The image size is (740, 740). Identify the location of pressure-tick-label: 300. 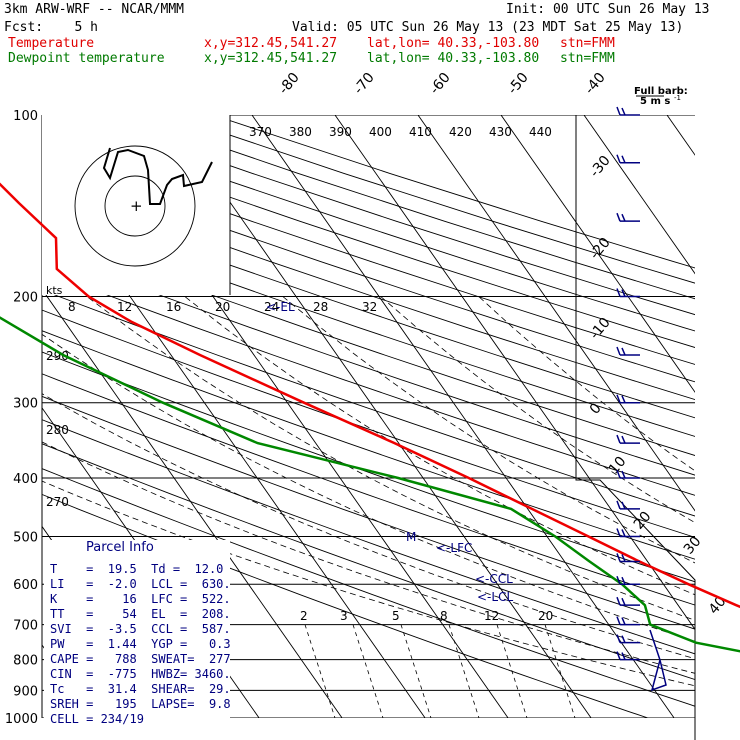
(25, 404).